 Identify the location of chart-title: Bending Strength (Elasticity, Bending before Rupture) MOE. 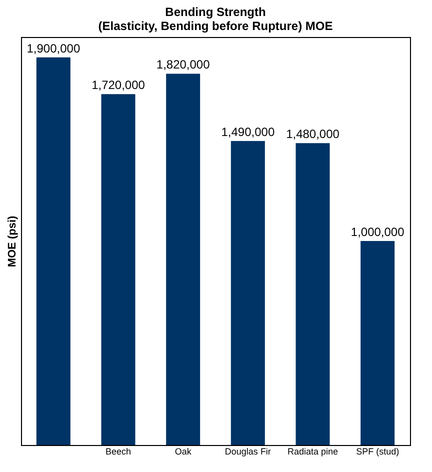
(215, 19).